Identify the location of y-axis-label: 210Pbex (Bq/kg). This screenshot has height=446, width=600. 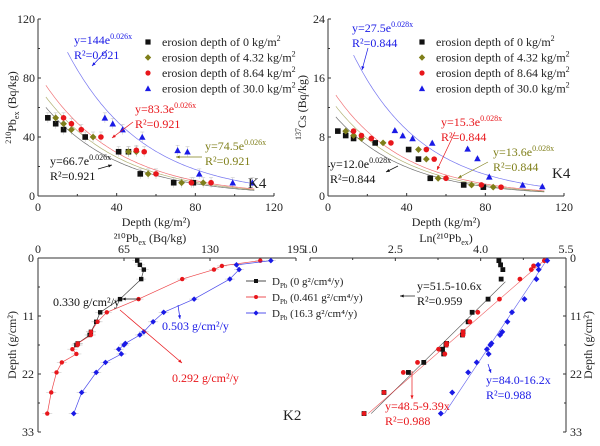
(12, 107).